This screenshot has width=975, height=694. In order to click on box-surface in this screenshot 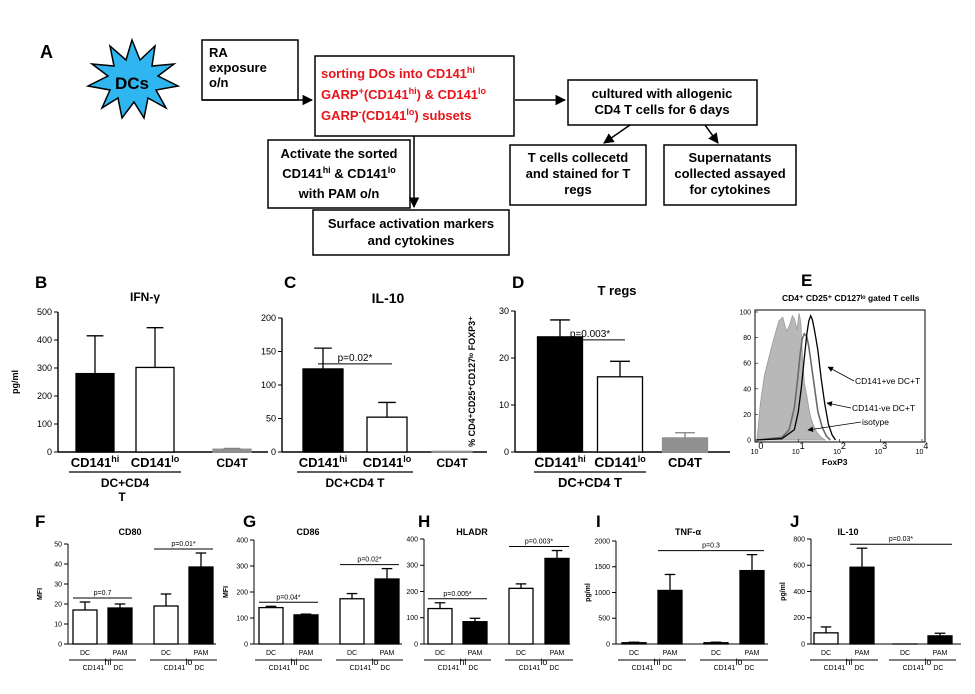, I will do `click(411, 232)`.